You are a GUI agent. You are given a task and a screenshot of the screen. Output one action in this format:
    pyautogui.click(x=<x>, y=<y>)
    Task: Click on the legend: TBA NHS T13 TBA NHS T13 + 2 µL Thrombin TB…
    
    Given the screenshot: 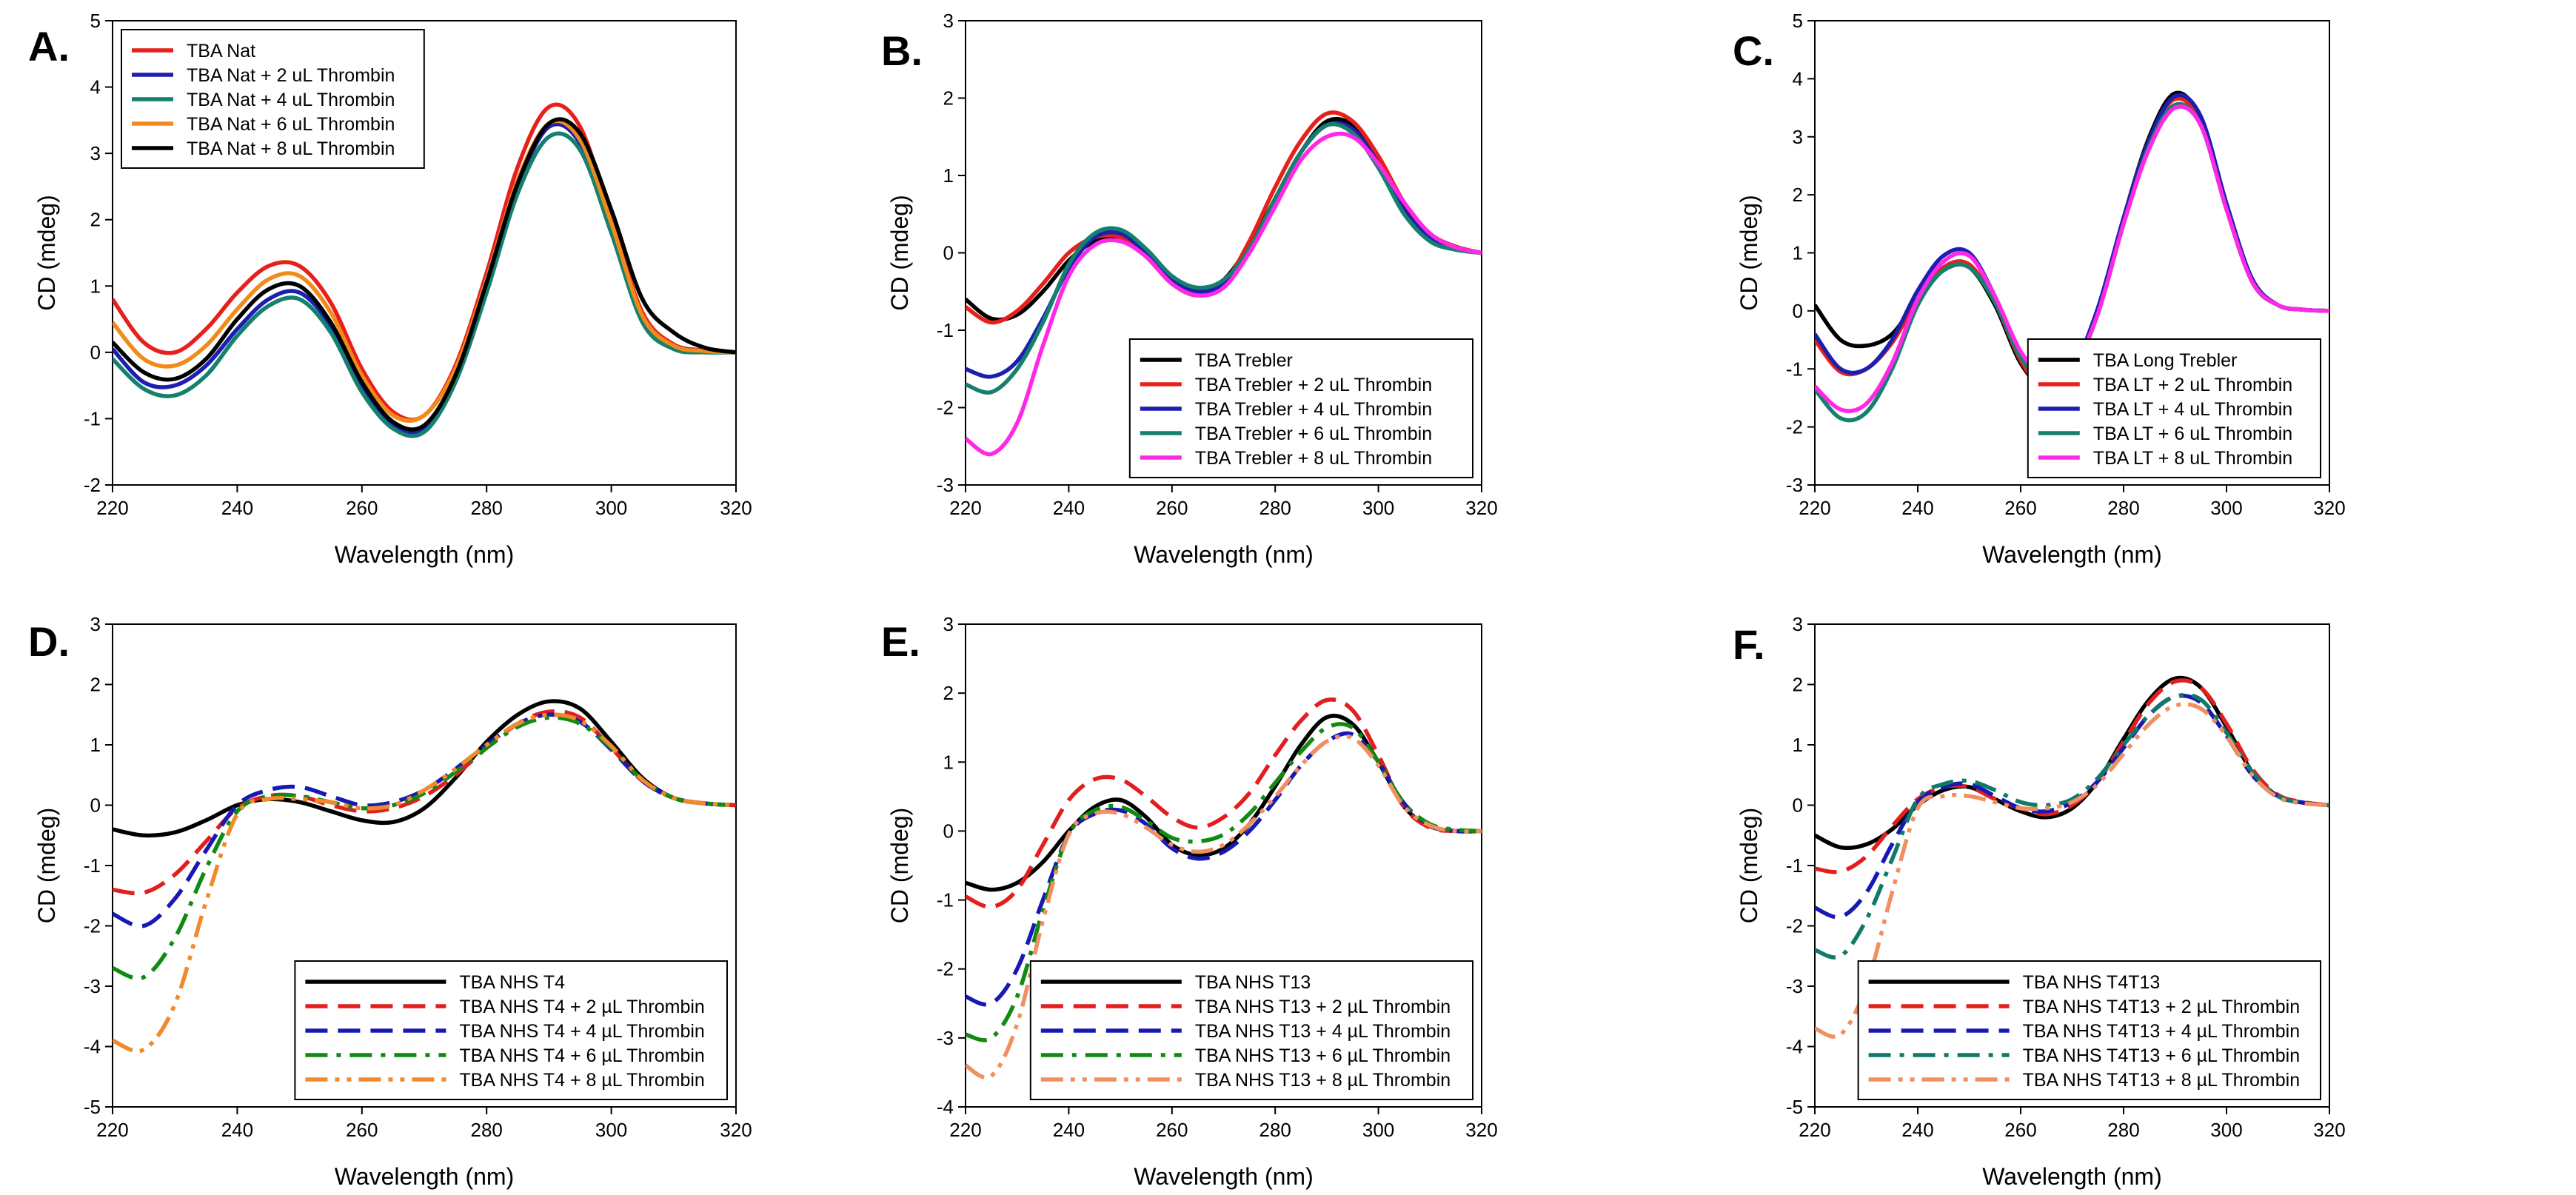 What is the action you would take?
    pyautogui.click(x=1251, y=1030)
    